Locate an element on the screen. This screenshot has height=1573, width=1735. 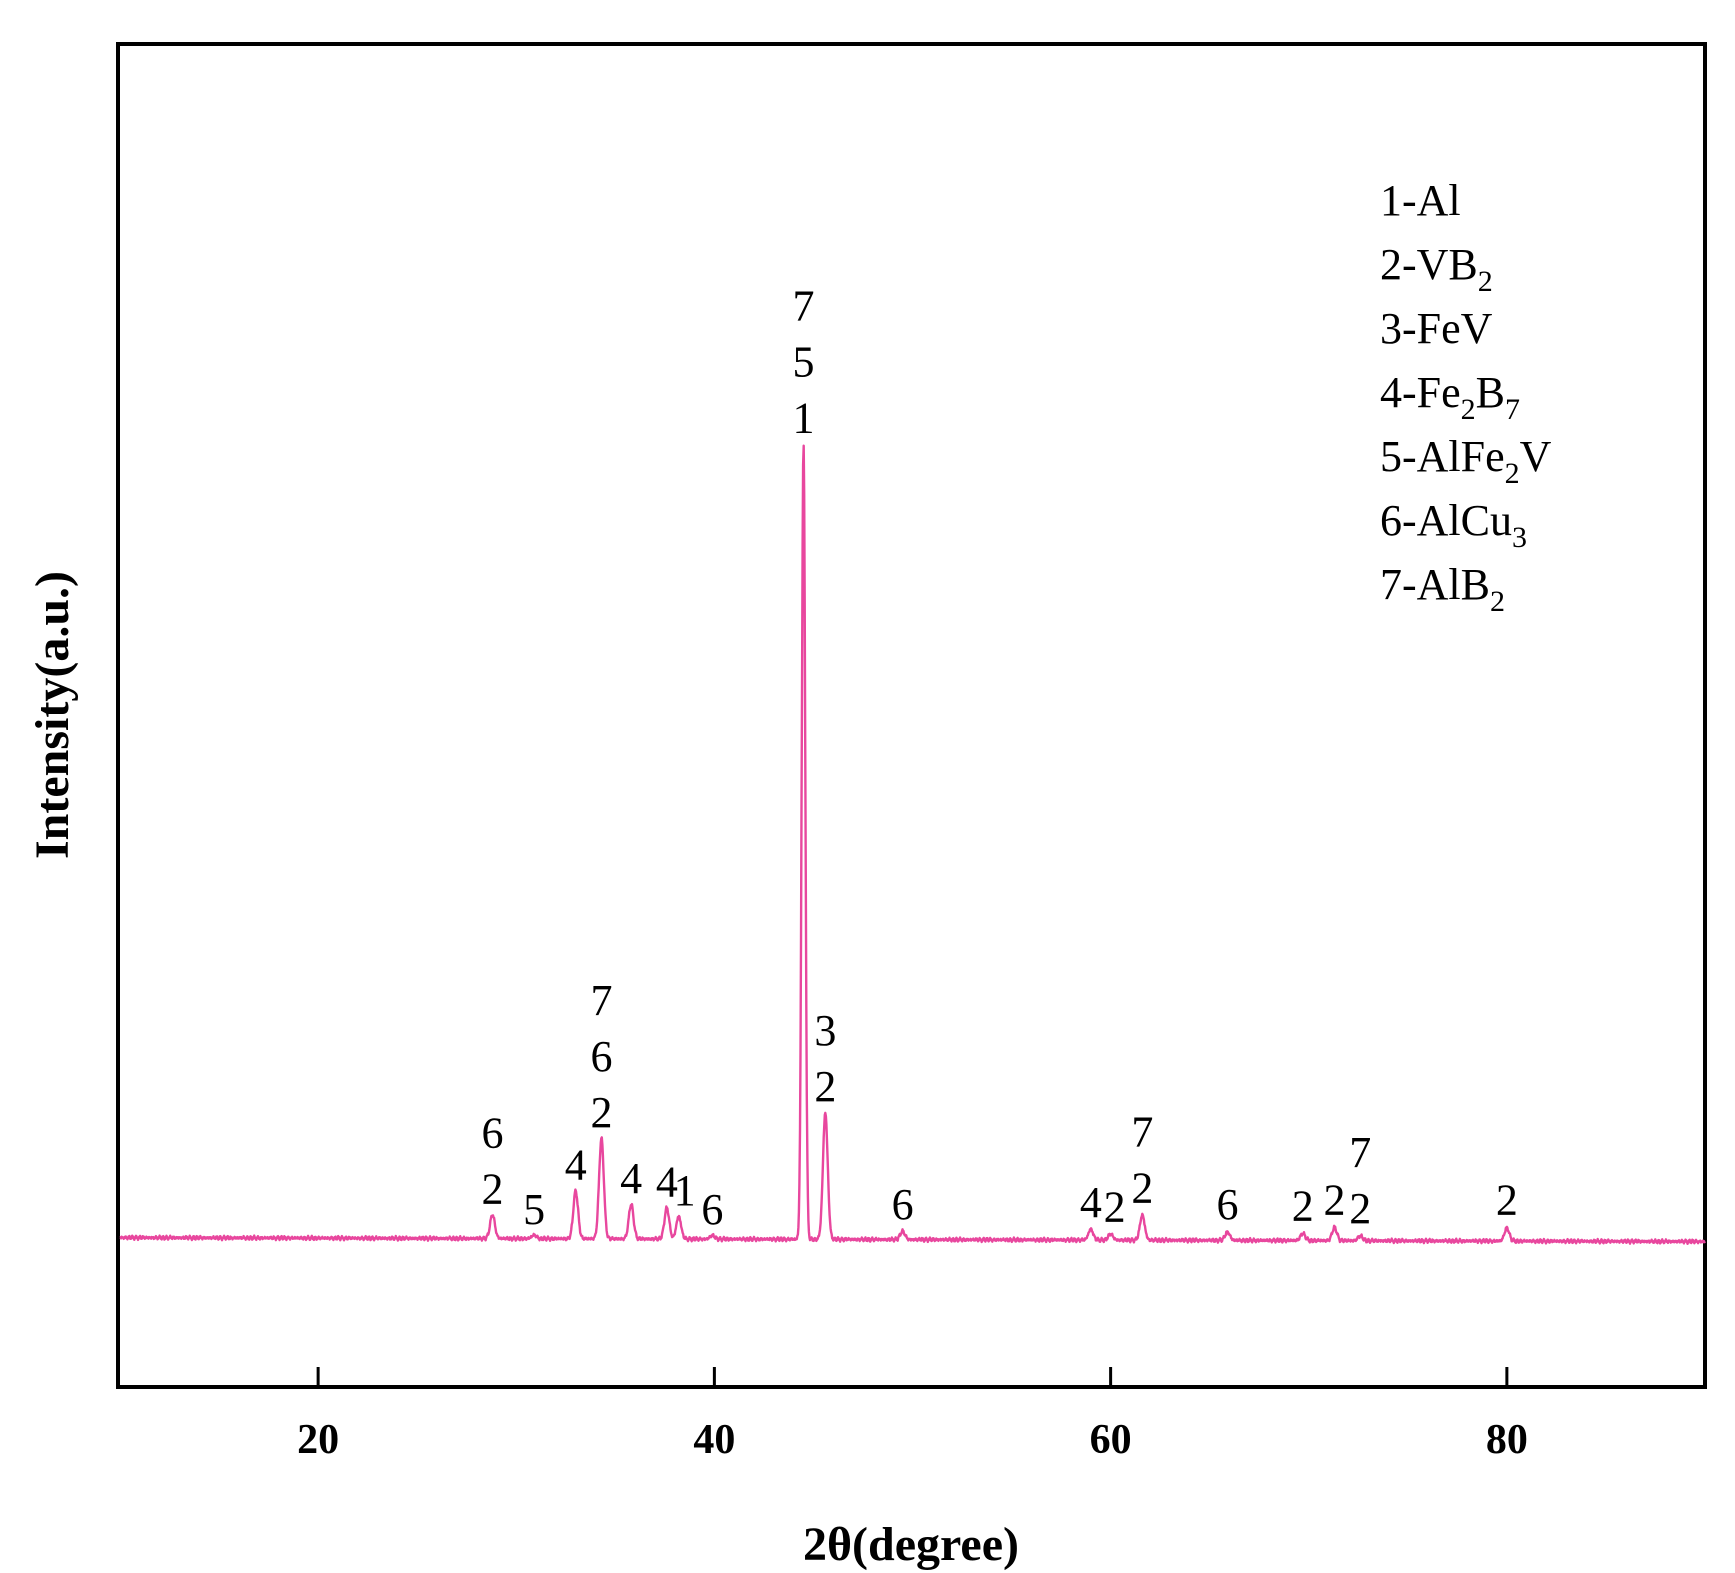
legend-text-part: V is located at coordinates (1536, 456).